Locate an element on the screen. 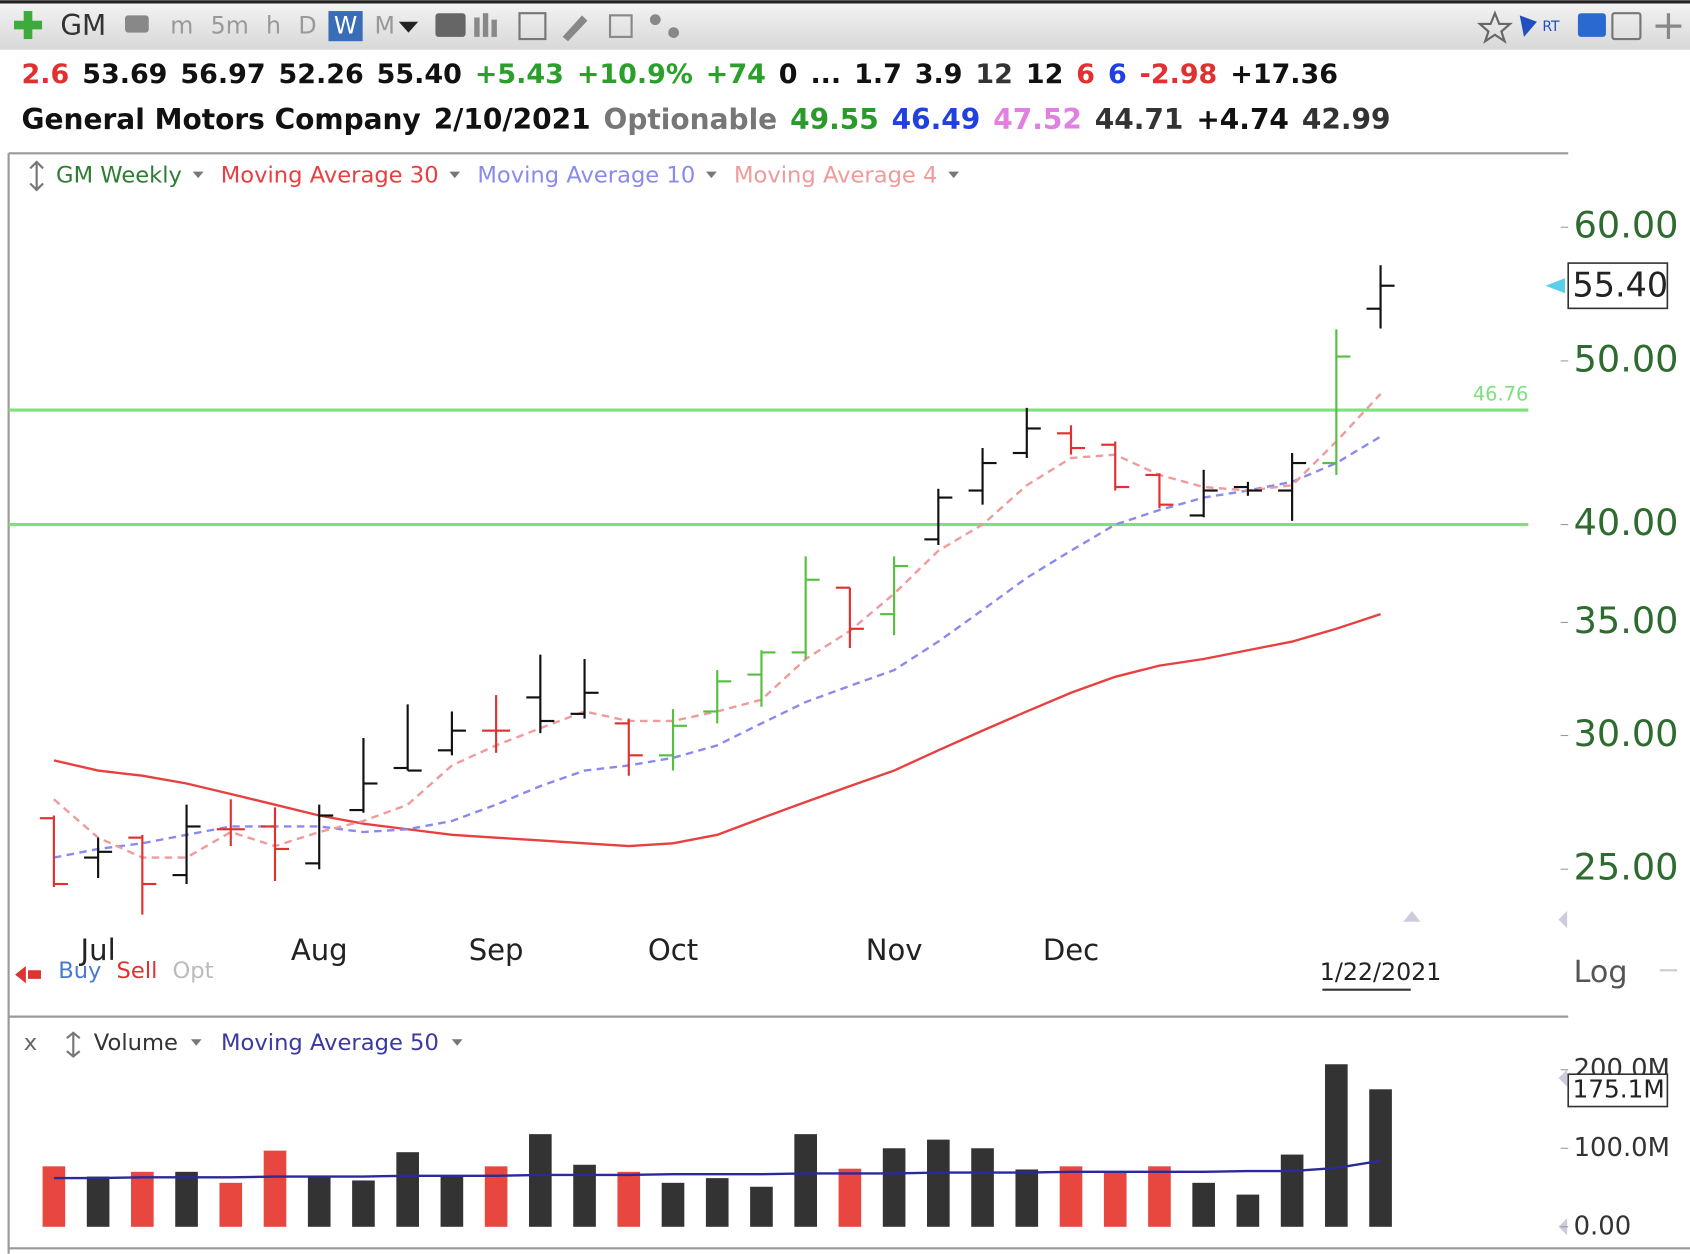 Image resolution: width=1690 pixels, height=1254 pixels. interval-button: m is located at coordinates (181, 26).